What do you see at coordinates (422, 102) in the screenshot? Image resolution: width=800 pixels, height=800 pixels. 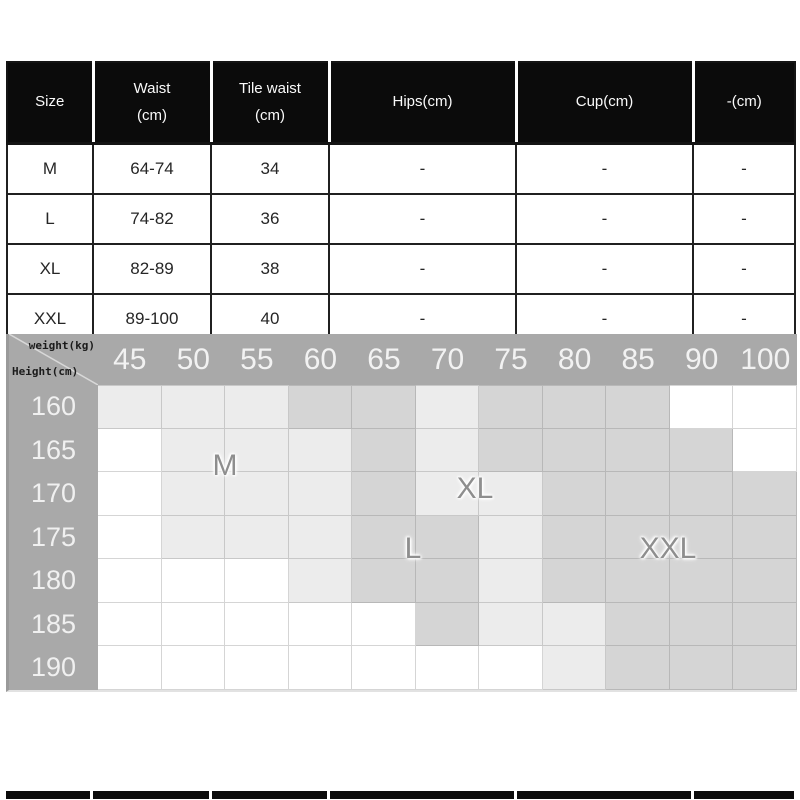 I see `header-line: Hips(cm)` at bounding box center [422, 102].